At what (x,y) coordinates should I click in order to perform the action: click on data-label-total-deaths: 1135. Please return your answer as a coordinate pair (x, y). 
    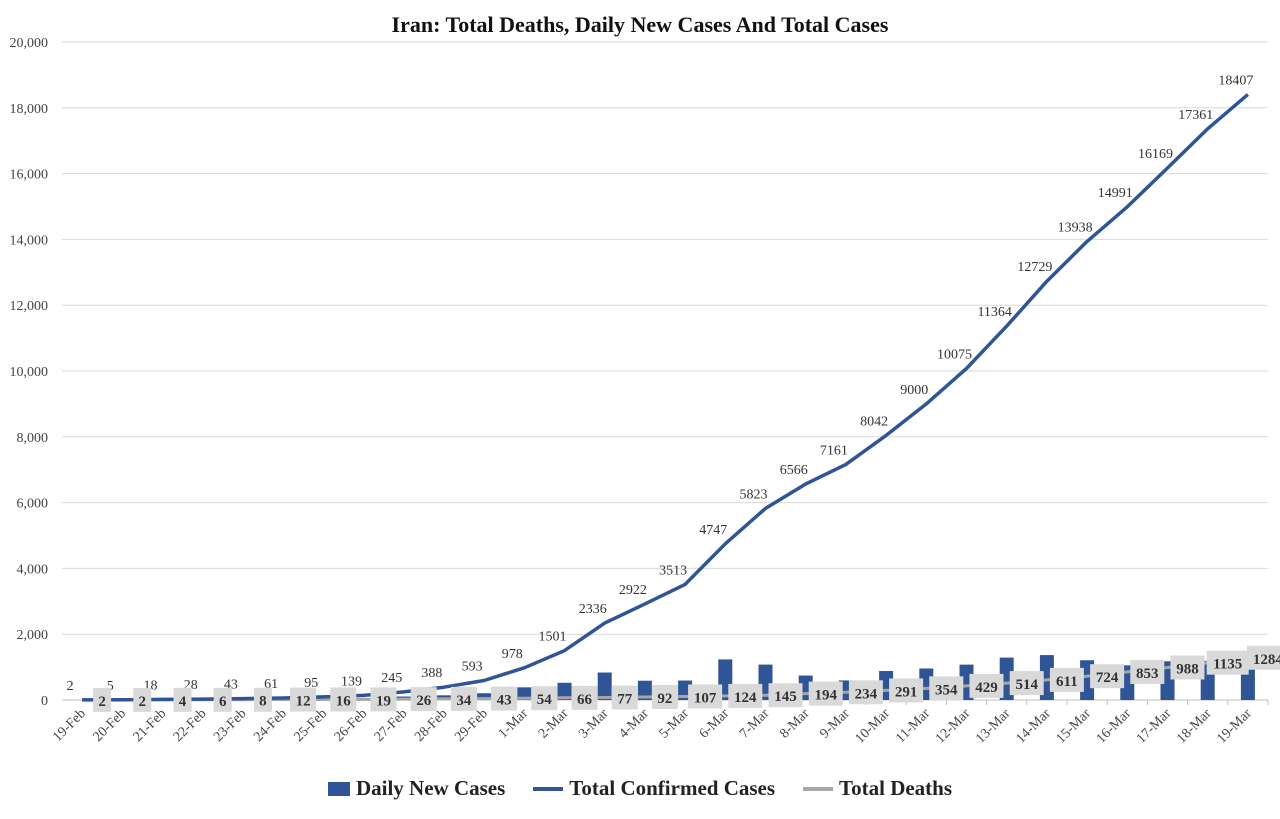
    Looking at the image, I should click on (1227, 665).